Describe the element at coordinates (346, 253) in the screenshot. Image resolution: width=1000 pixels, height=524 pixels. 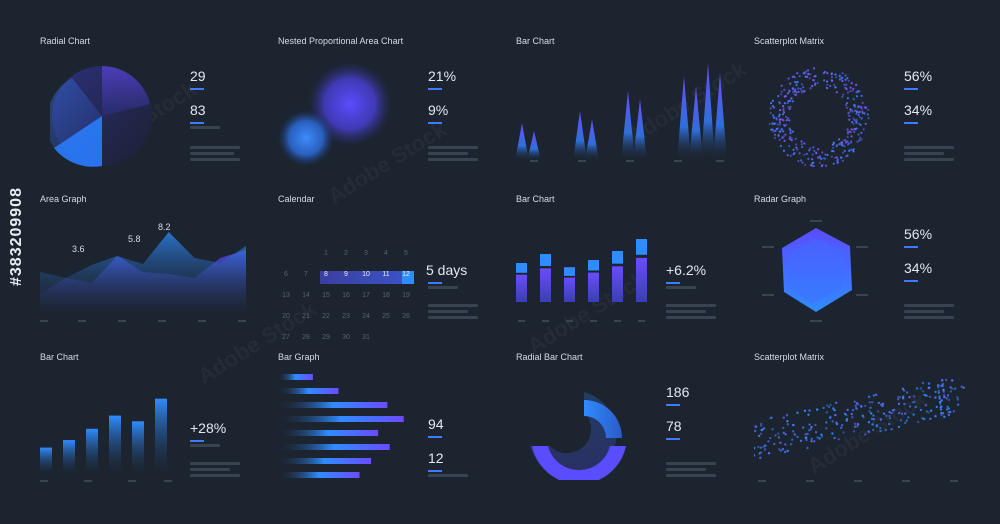
I see `calendar-day: 2` at that location.